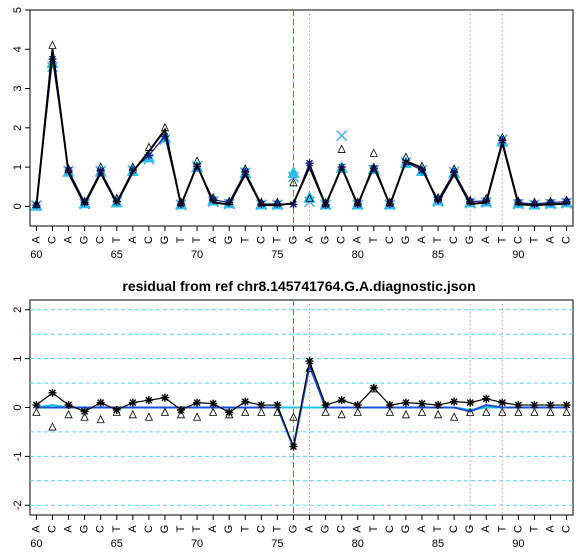 This screenshot has width=580, height=552. I want to click on y-tick-label: 5, so click(18, 10).